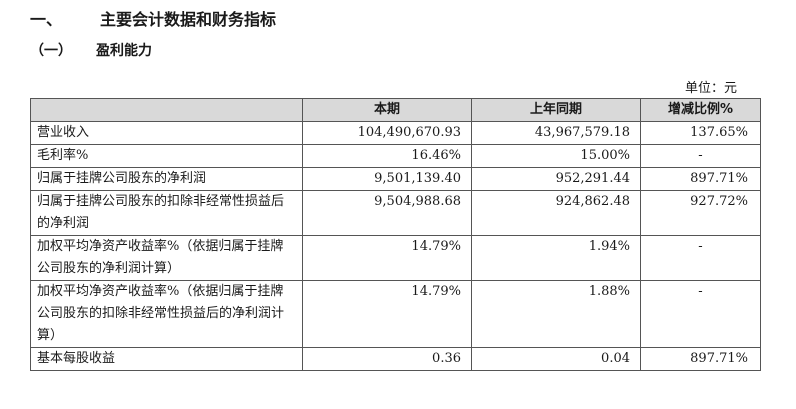  What do you see at coordinates (166, 110) in the screenshot?
I see `header-label` at bounding box center [166, 110].